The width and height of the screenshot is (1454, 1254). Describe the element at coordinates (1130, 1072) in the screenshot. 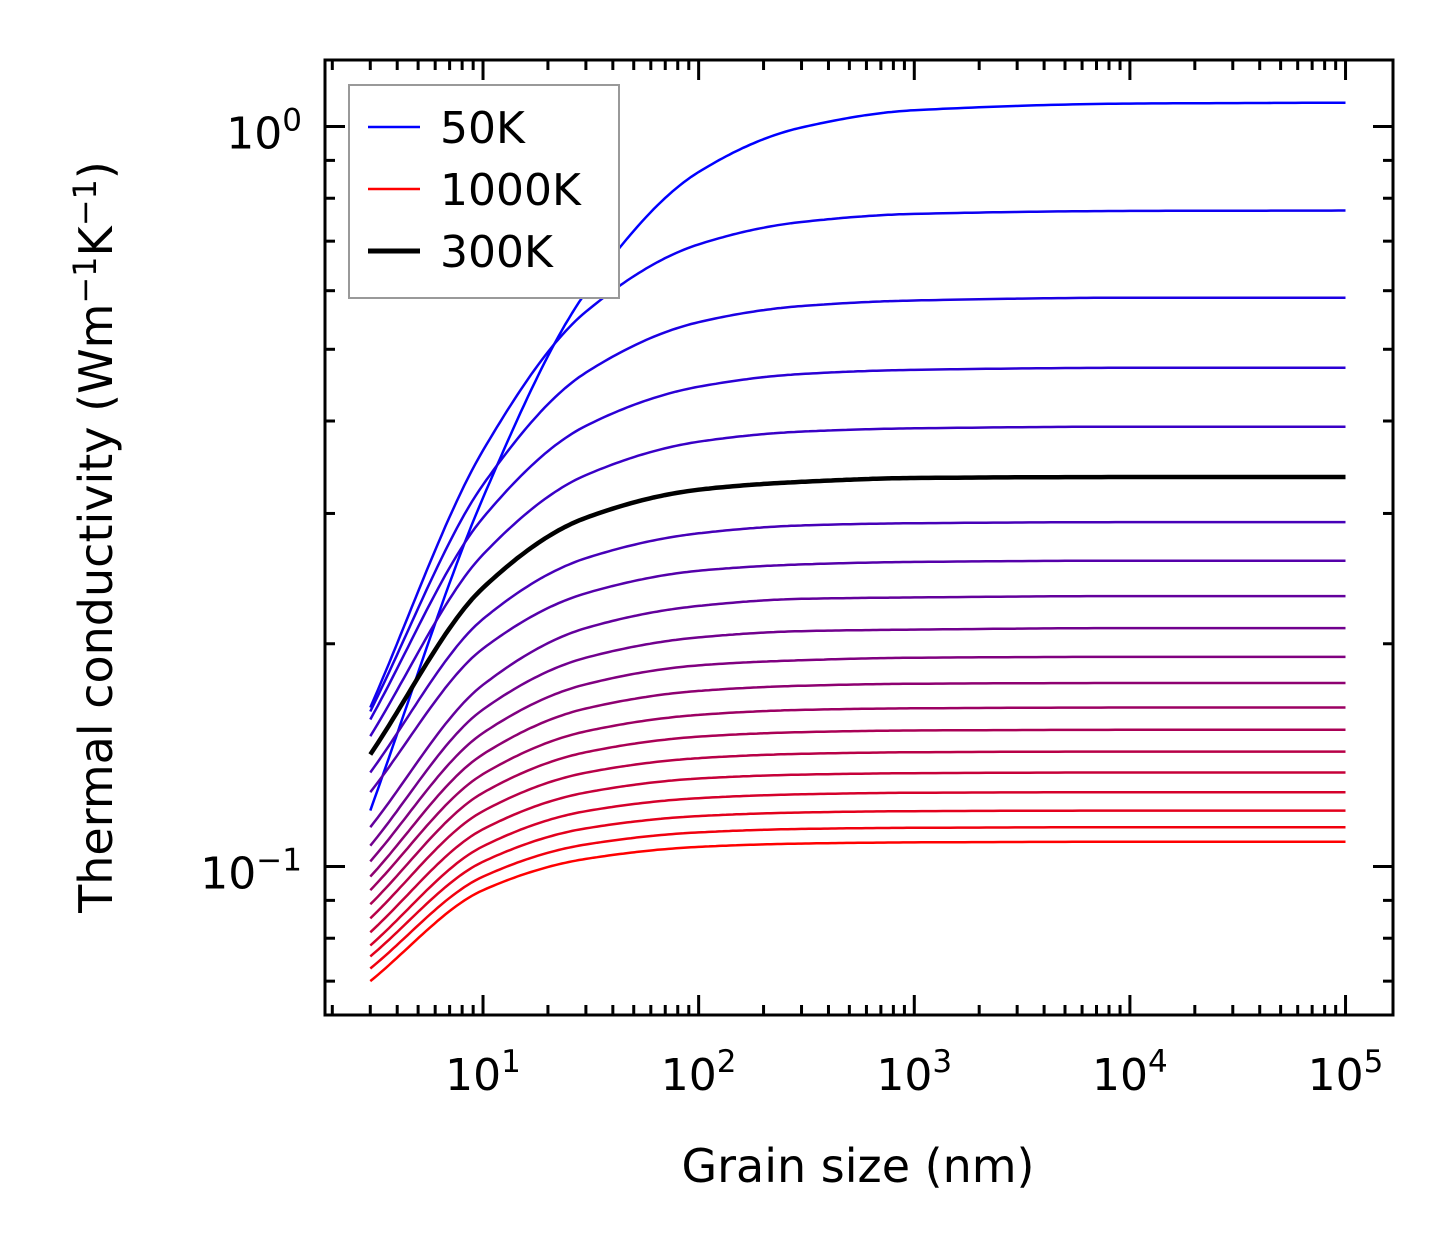

I see `x-tick-label-4: 104` at that location.